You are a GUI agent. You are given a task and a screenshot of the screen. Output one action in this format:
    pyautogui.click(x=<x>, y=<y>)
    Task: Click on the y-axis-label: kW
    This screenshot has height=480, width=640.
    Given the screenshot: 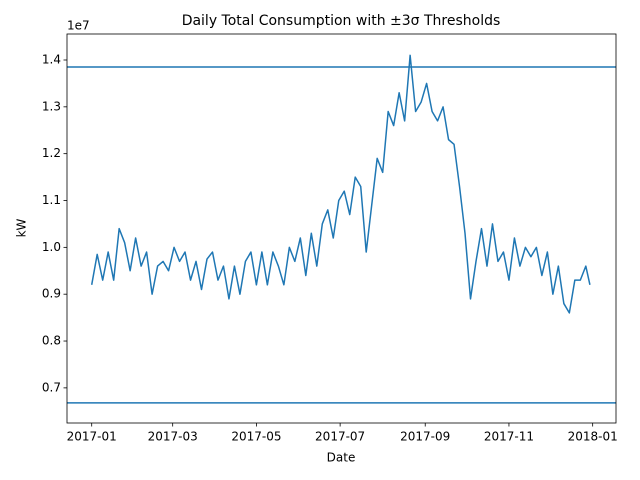 What is the action you would take?
    pyautogui.click(x=22, y=227)
    